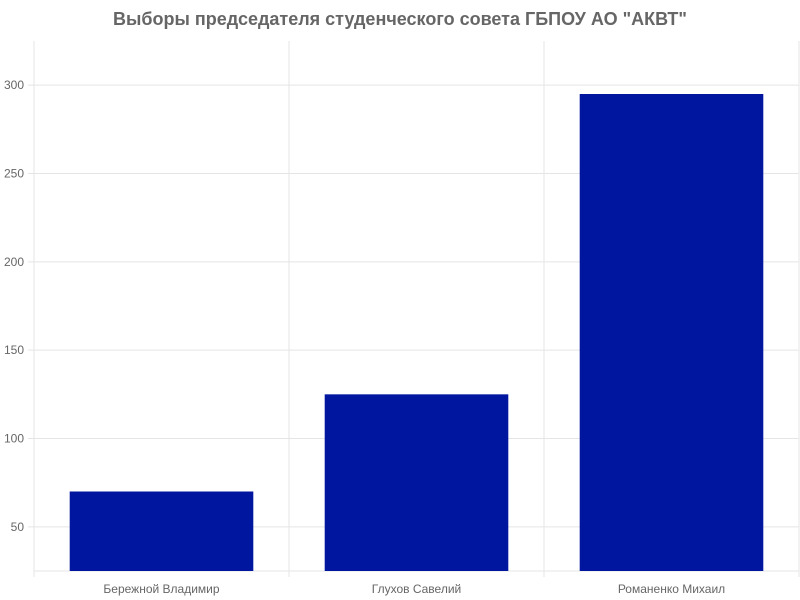  I want to click on y-tick-label: 300, so click(14, 85).